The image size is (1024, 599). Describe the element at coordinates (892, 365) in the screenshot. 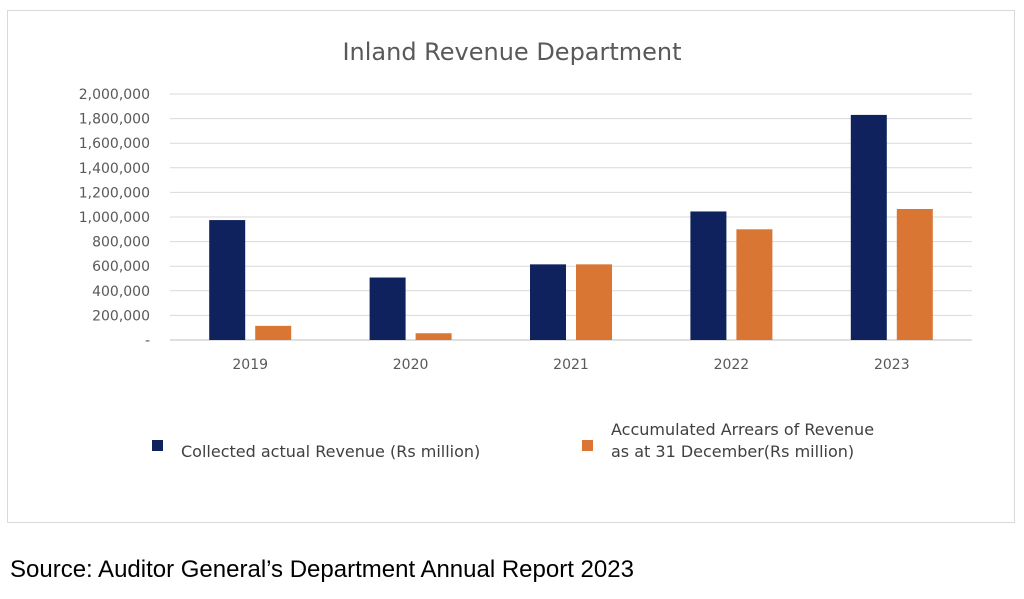

I see `x-tick-label: 2023` at that location.